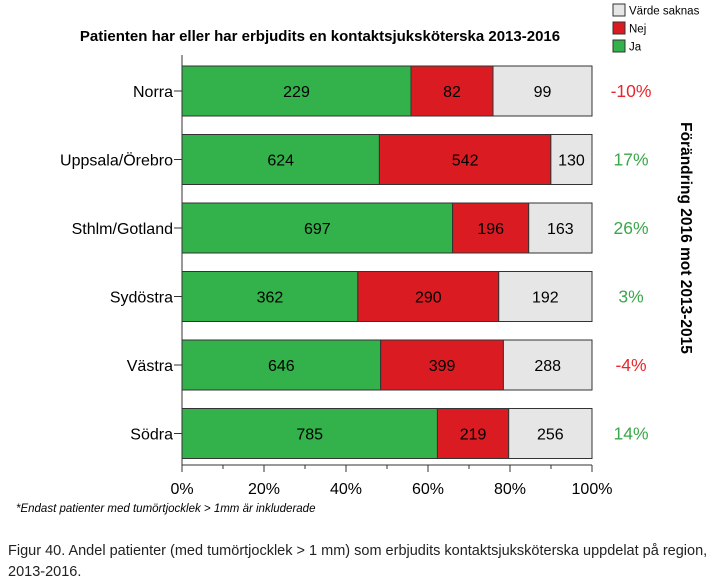  I want to click on bar-value-label: 192, so click(545, 298).